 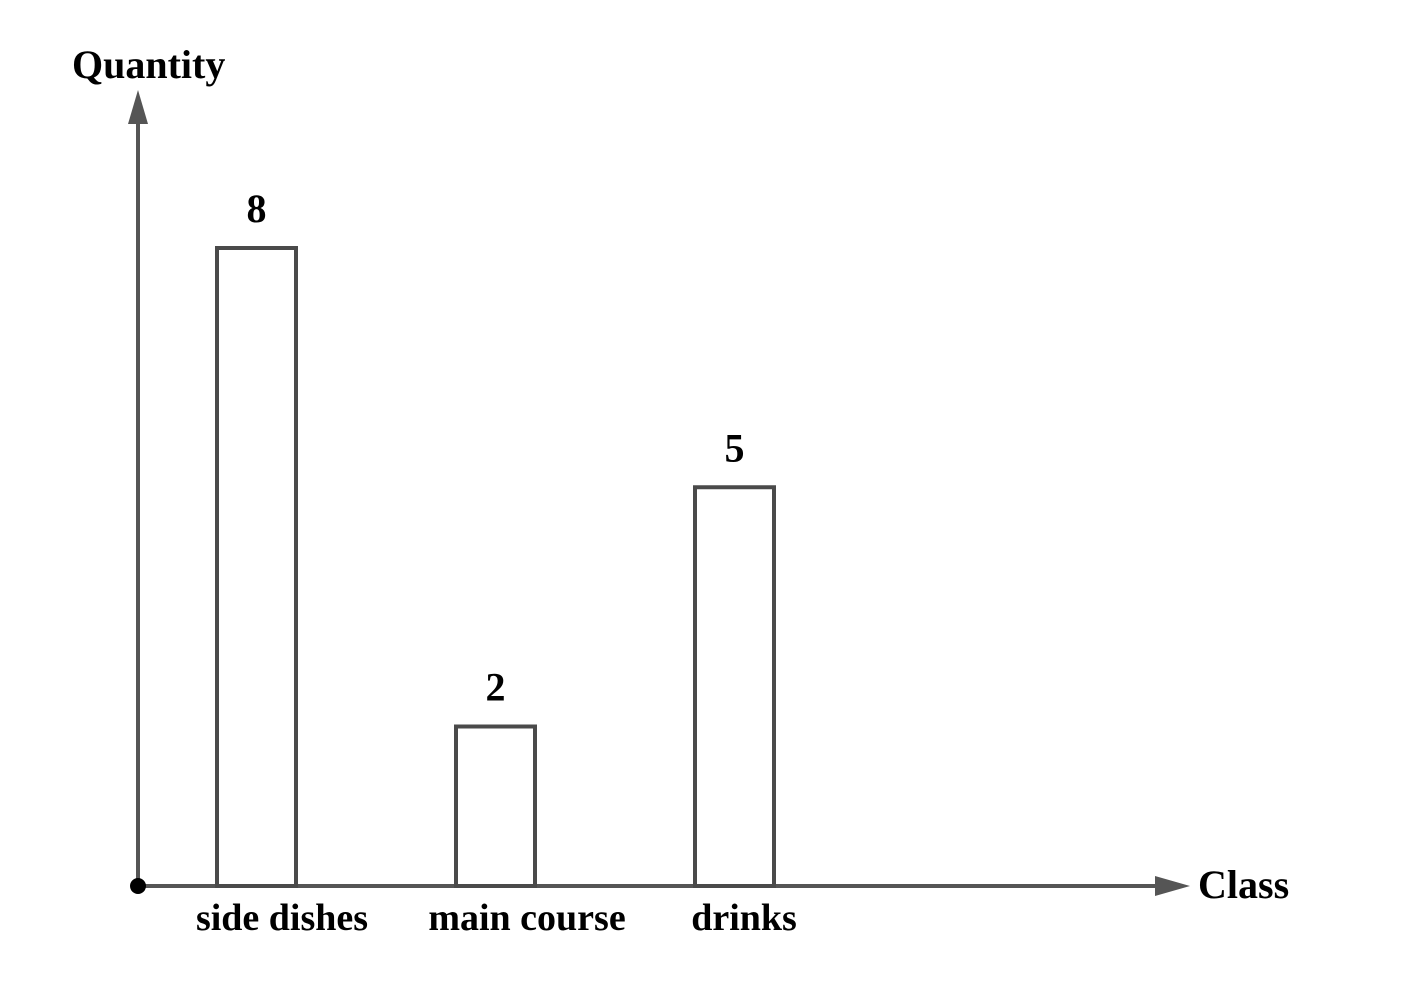 What do you see at coordinates (496, 687) in the screenshot?
I see `data-label-main-course: 2` at bounding box center [496, 687].